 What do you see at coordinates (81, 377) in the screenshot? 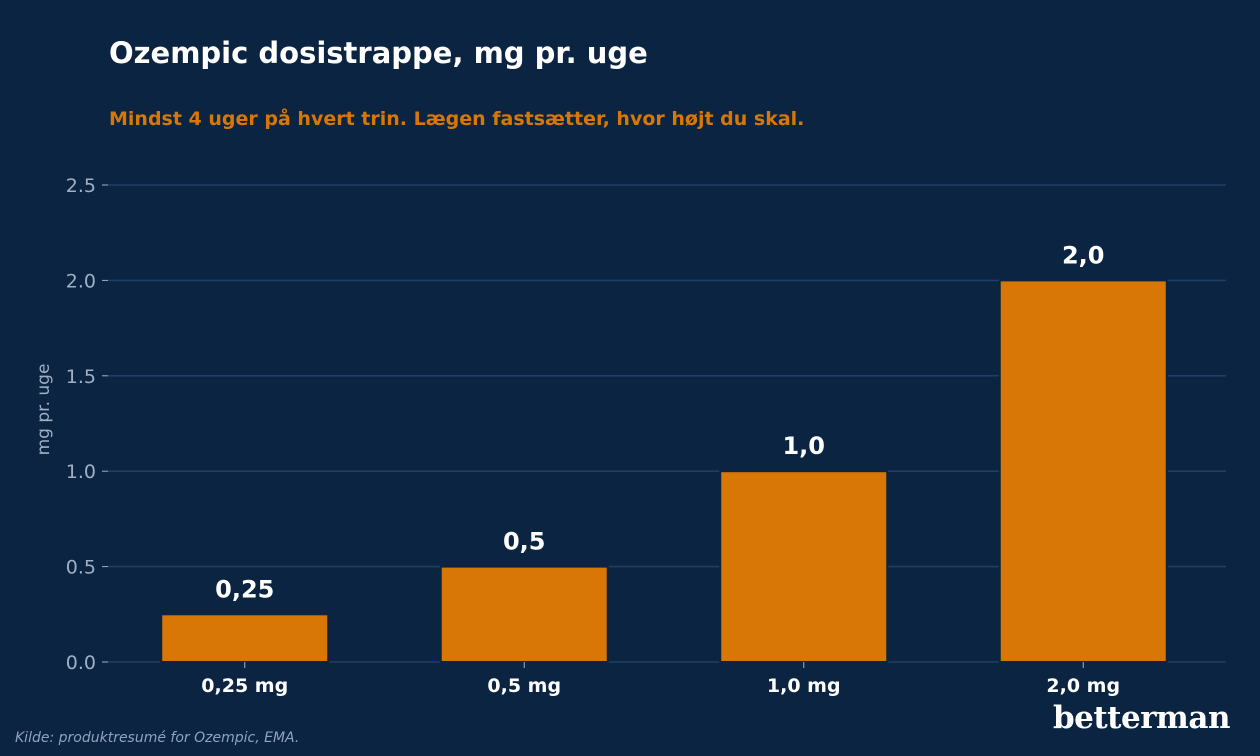
I see `y-tick-label: 1.5` at bounding box center [81, 377].